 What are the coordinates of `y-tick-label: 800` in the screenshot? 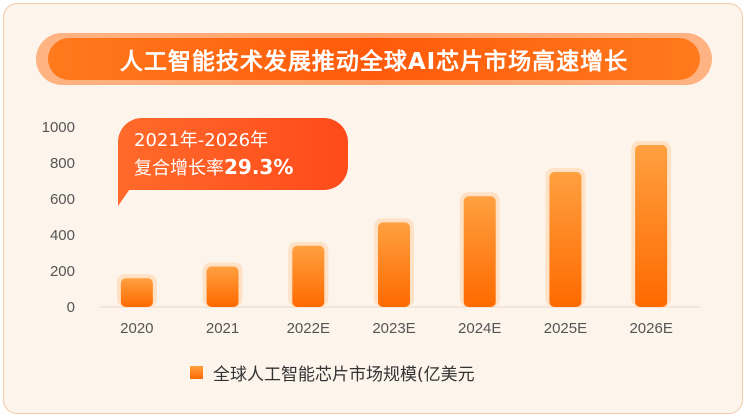 It's located at (62, 163).